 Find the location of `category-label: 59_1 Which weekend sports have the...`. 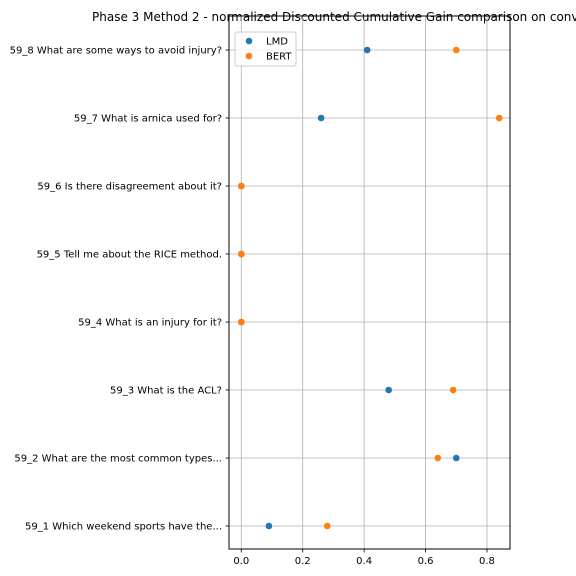

category-label: 59_1 Which weekend sports have the... is located at coordinates (123, 527).